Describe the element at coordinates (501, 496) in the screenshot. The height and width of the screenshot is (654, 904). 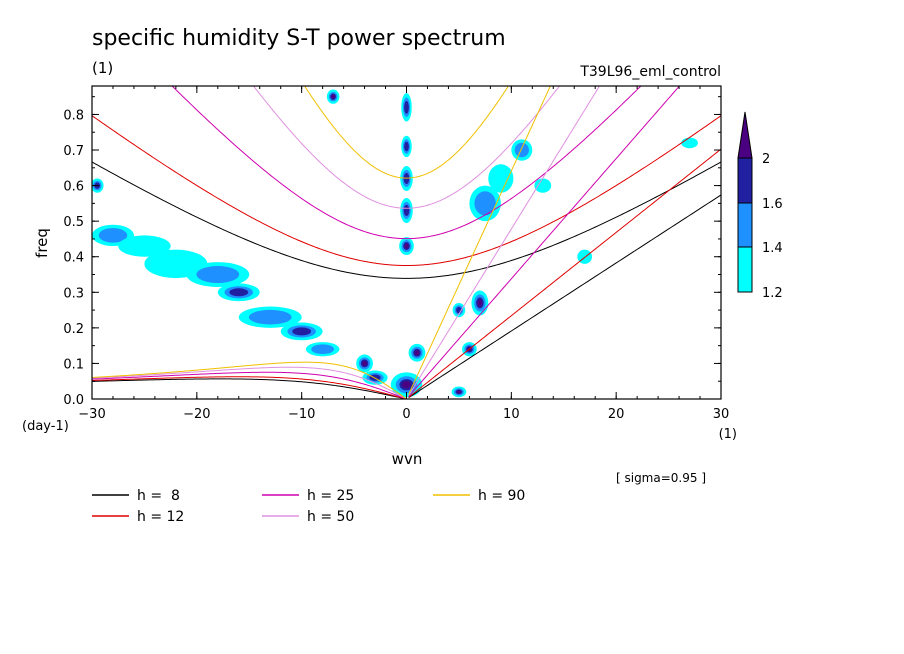
I see `legend-label: h = 90` at that location.